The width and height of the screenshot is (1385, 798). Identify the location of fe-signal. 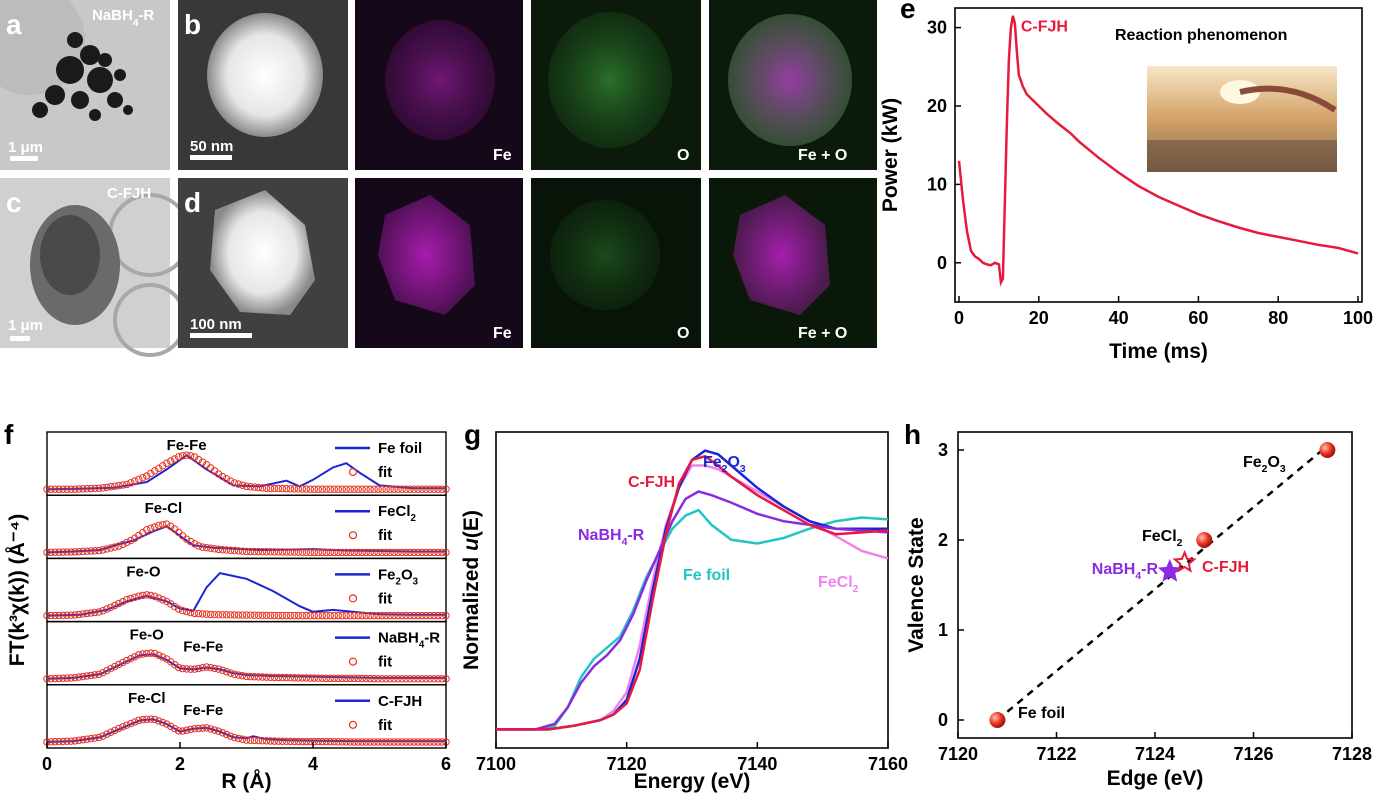
(440, 80).